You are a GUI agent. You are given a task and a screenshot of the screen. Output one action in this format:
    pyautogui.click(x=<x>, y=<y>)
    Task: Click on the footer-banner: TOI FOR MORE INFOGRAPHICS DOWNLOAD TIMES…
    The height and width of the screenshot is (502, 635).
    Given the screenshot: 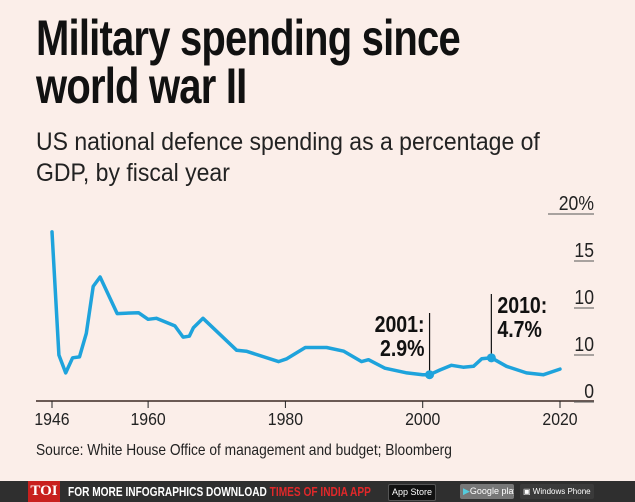 What is the action you would take?
    pyautogui.click(x=317, y=491)
    